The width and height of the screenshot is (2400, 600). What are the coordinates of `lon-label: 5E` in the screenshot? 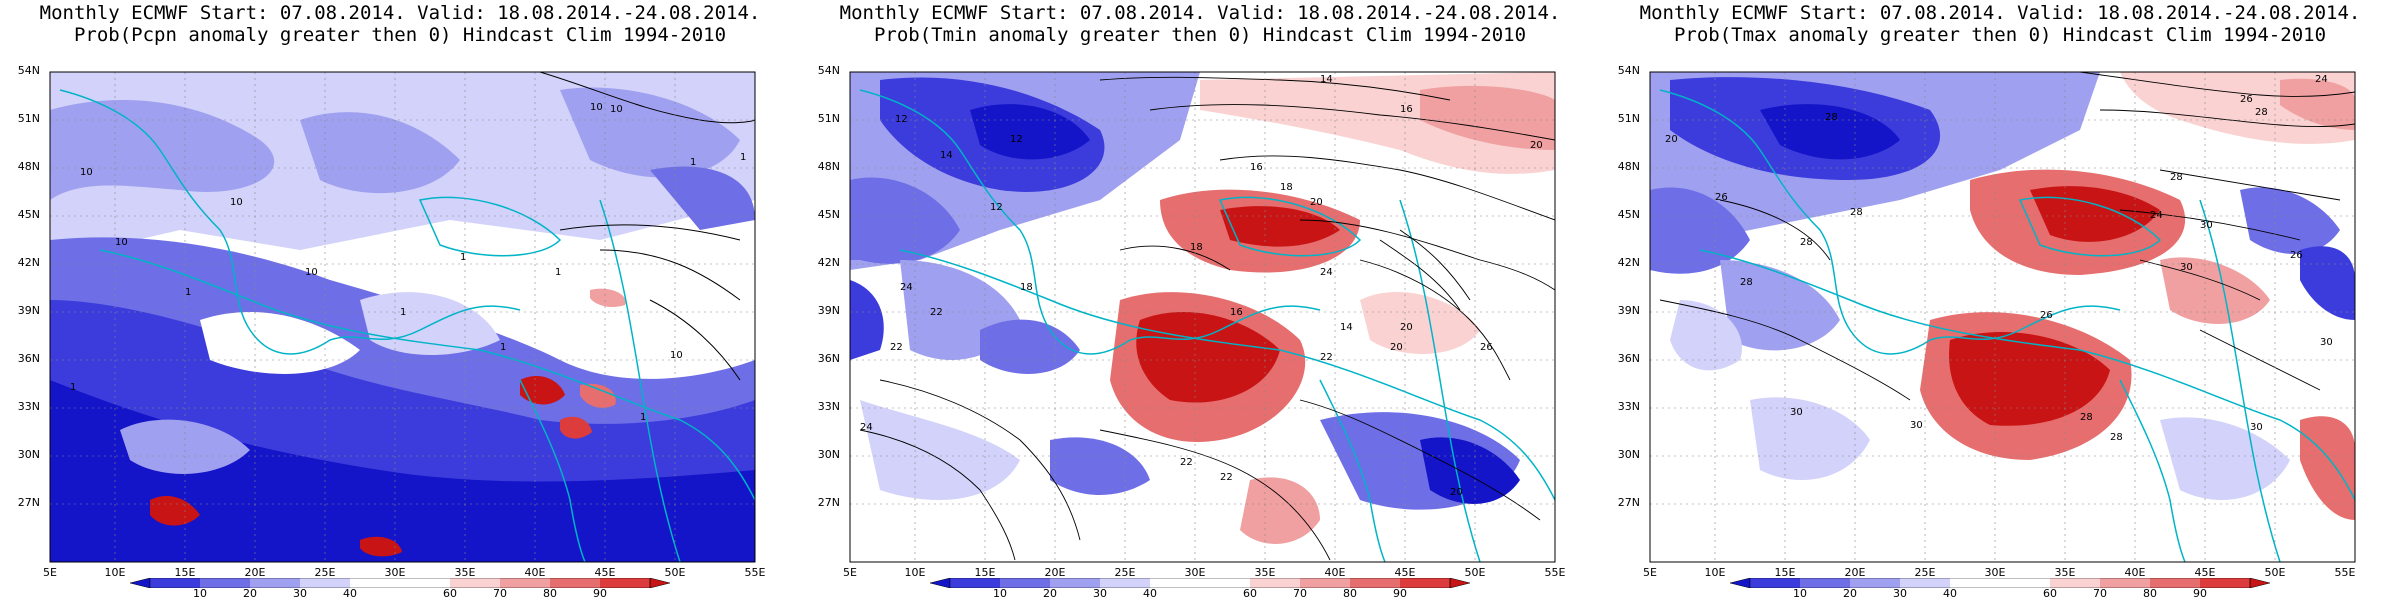 It's located at (850, 572).